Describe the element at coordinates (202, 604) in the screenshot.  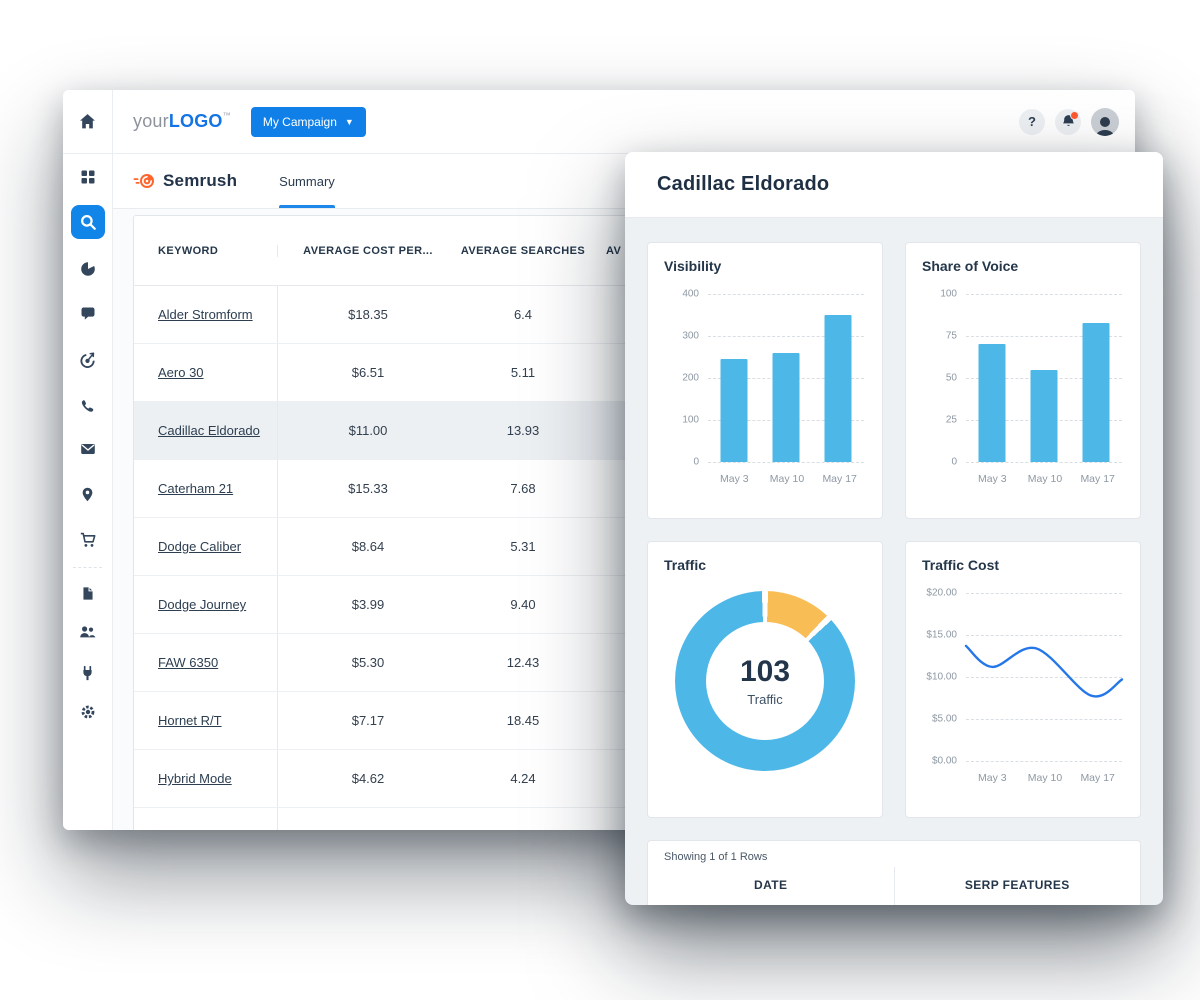
I see `keyword-link: Dodge Journey` at that location.